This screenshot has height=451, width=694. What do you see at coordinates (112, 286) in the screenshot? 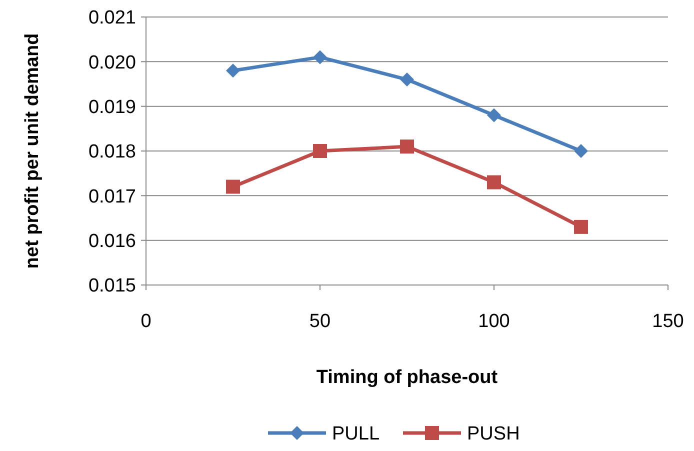
I see `y-tick-label: 0.015` at bounding box center [112, 286].